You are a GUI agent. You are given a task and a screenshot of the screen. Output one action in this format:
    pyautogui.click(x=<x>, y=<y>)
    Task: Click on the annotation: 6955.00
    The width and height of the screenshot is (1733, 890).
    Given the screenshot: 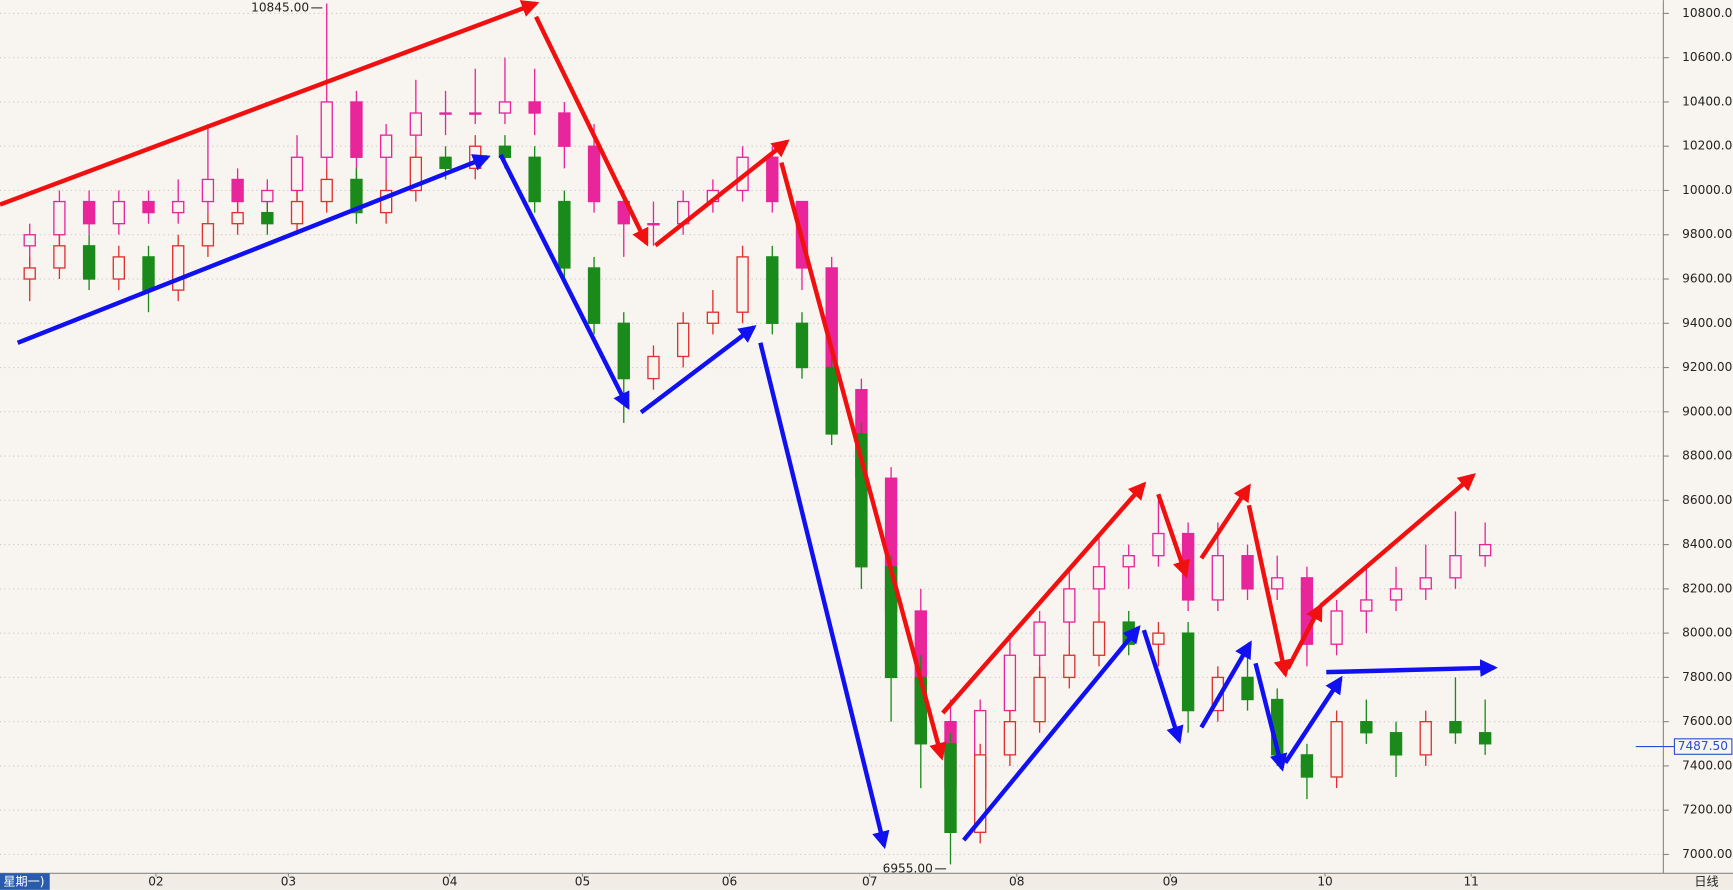 What is the action you would take?
    pyautogui.click(x=908, y=868)
    